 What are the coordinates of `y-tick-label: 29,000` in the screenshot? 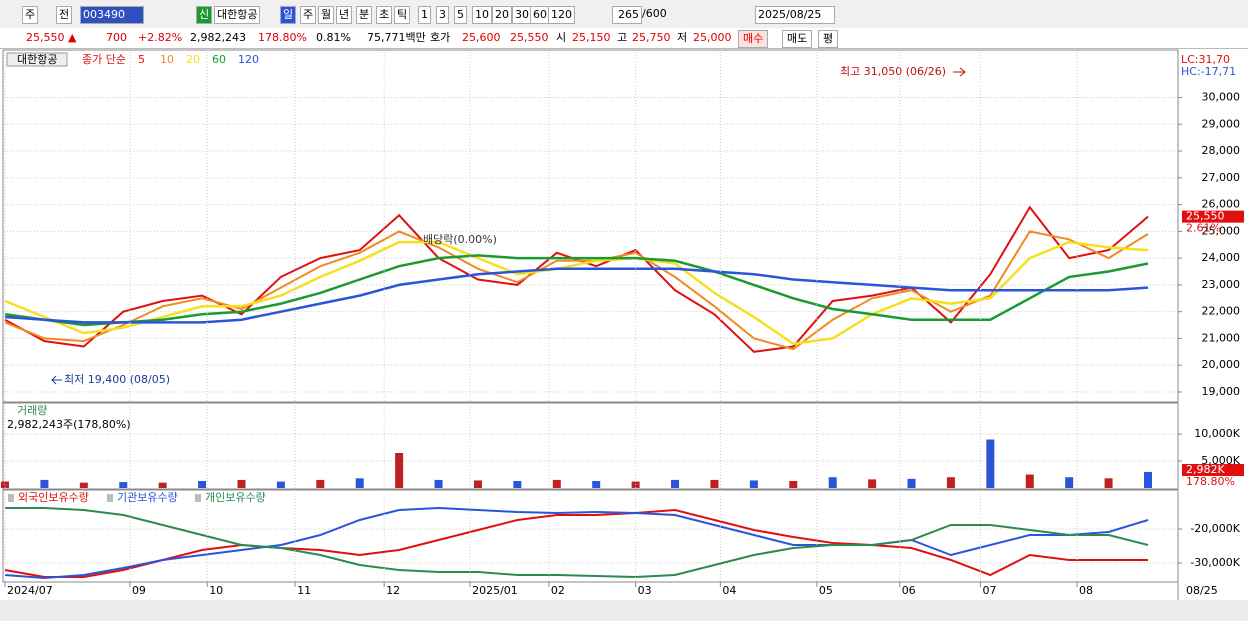 It's located at (1221, 123).